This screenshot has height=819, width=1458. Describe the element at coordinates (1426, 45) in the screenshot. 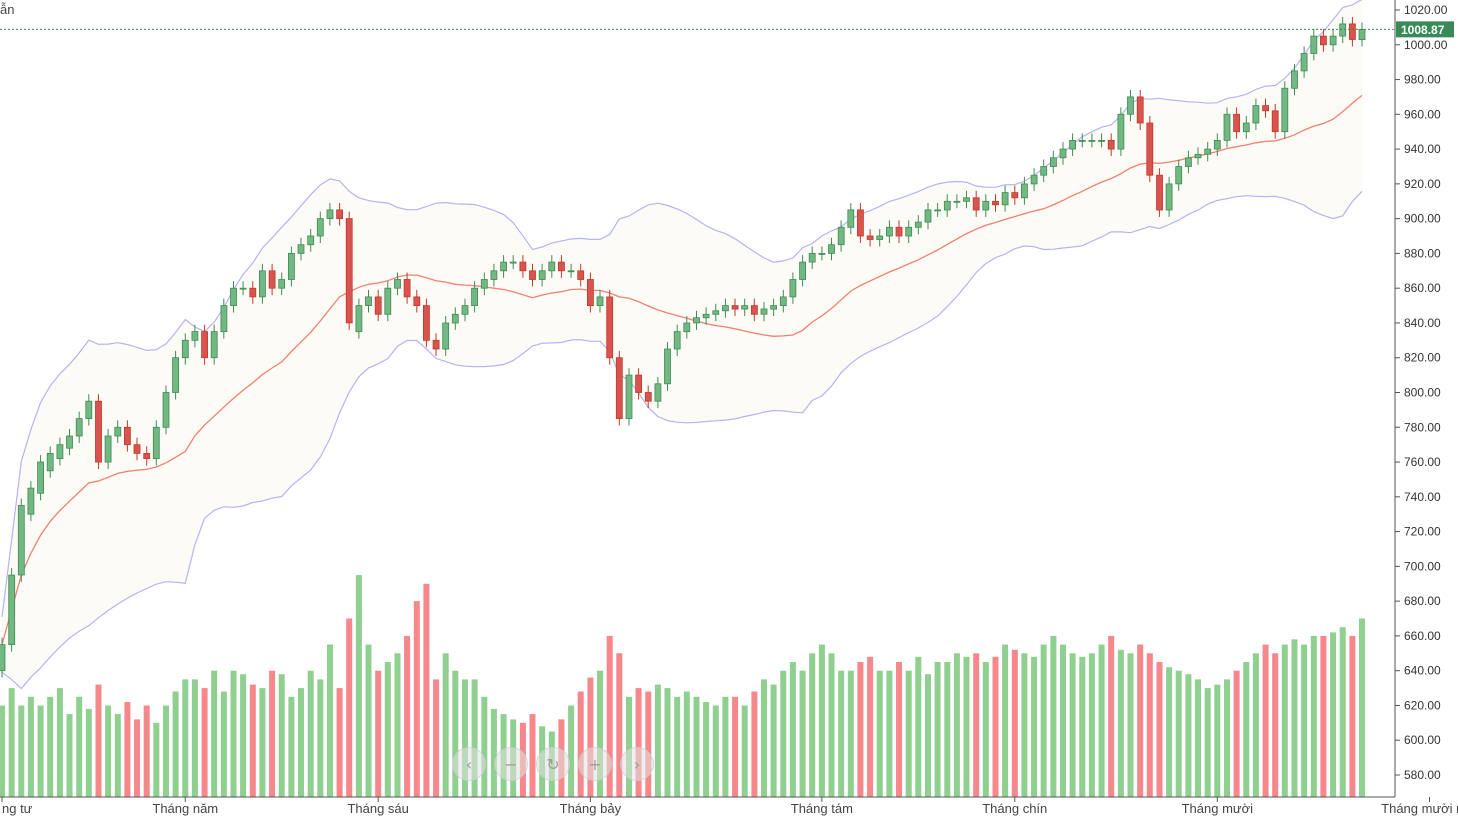

I see `y-tick-label: 1000.00` at that location.